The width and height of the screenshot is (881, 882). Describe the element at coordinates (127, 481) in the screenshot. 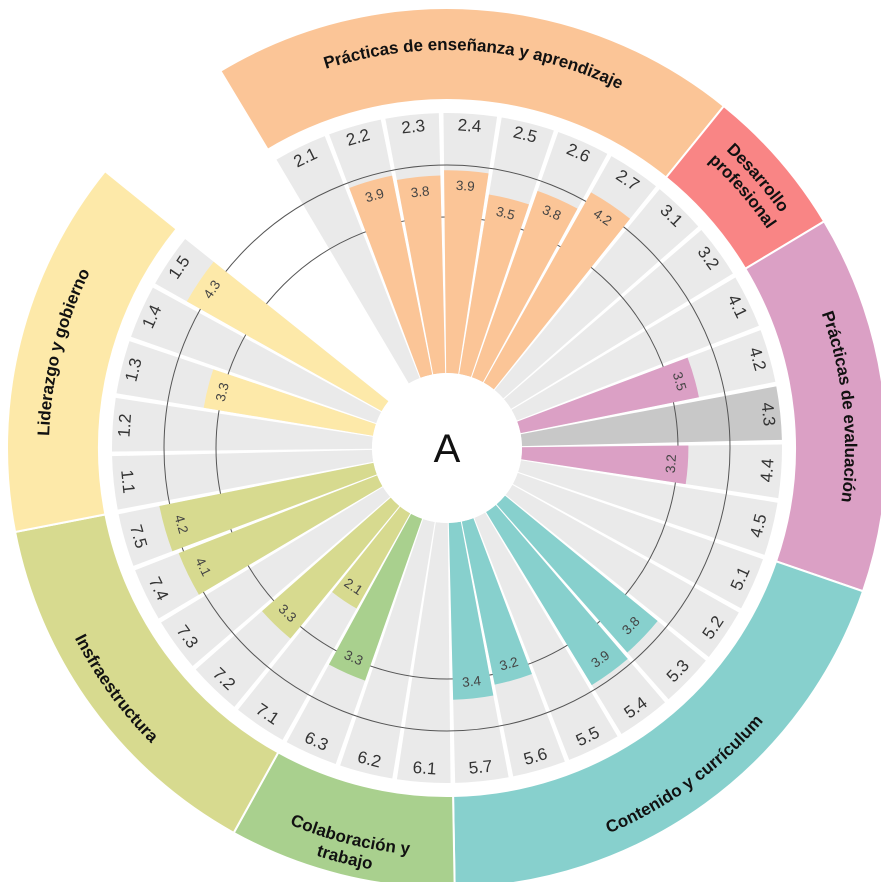

I see `item-id-1-1: 1.1` at that location.